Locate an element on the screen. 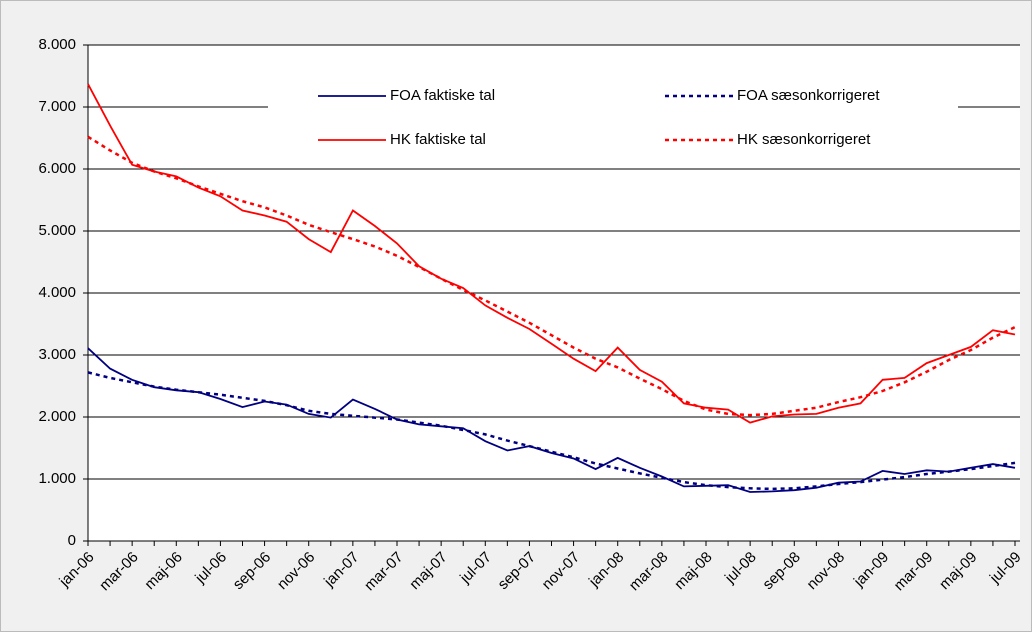  y-tick-label: 4.000 is located at coordinates (57, 292).